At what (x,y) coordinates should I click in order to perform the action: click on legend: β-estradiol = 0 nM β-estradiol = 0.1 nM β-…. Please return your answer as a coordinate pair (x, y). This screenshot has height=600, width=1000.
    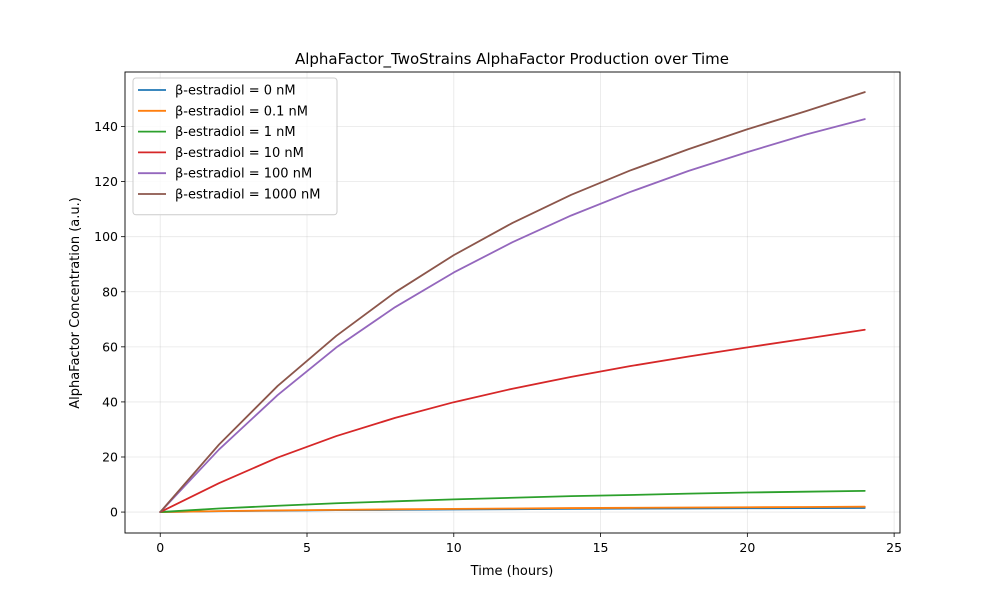
    Looking at the image, I should click on (235, 146).